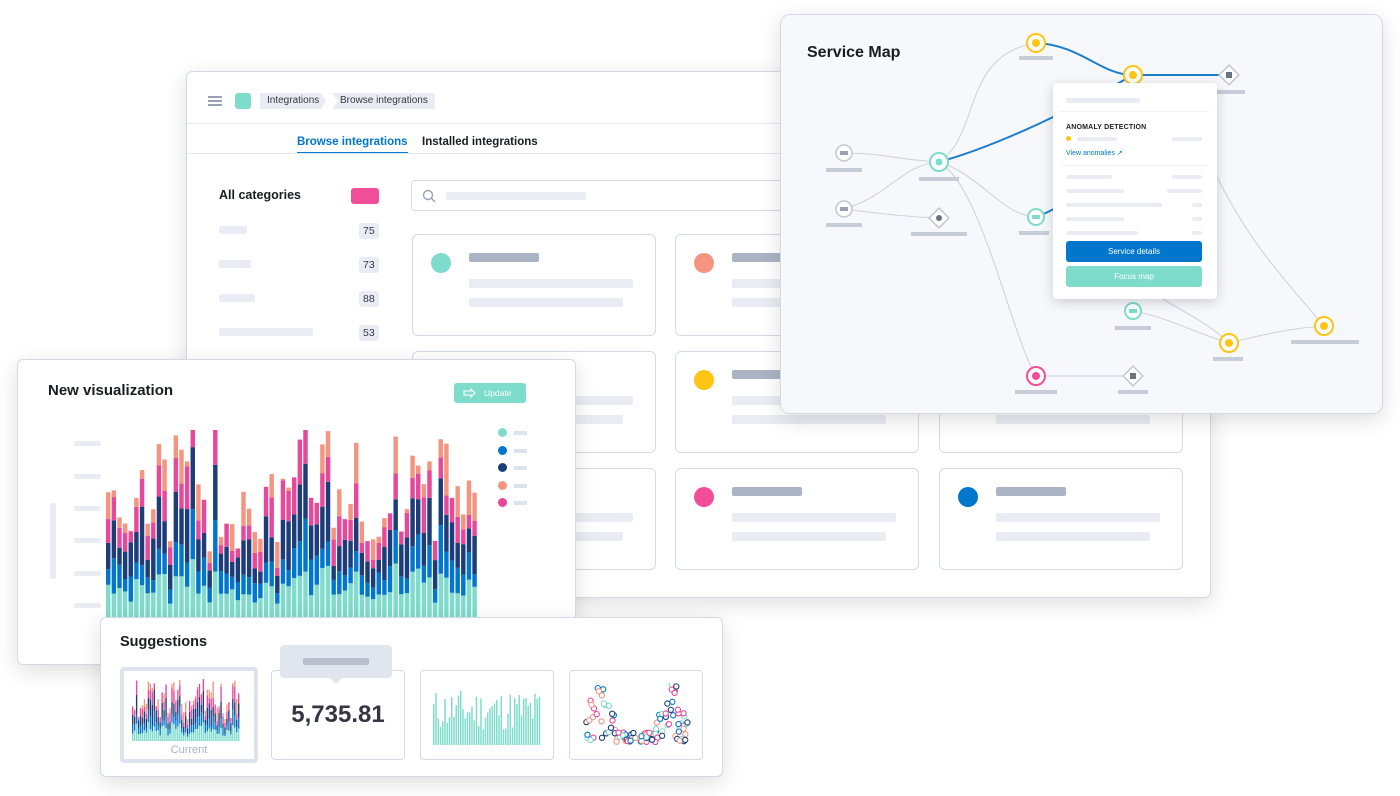  What do you see at coordinates (260, 195) in the screenshot?
I see `all-categories-label: All categories` at bounding box center [260, 195].